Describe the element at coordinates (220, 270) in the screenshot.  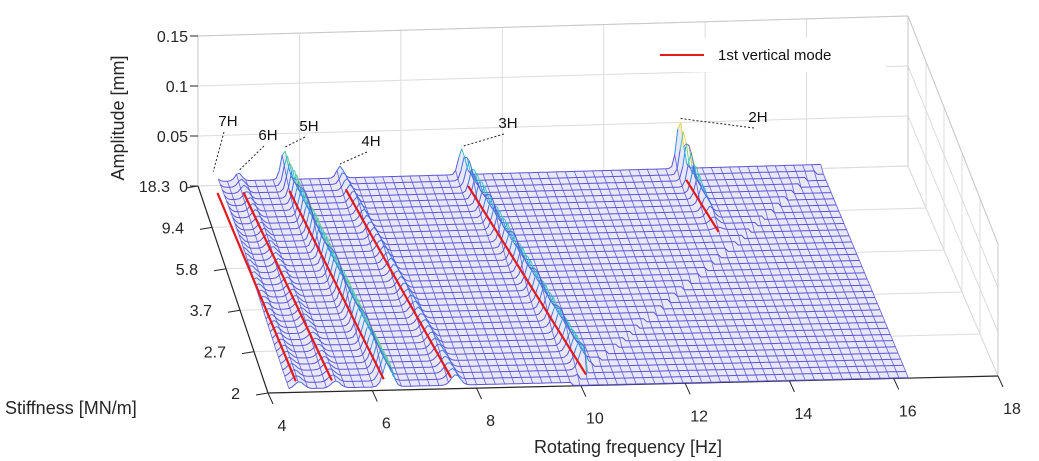
I see `y-tick-mark` at that location.